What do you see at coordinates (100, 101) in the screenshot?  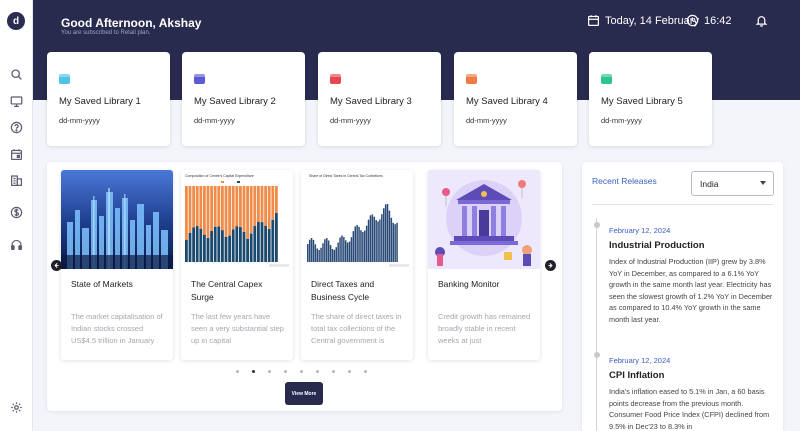 I see `library-title: My Saved Library 1` at bounding box center [100, 101].